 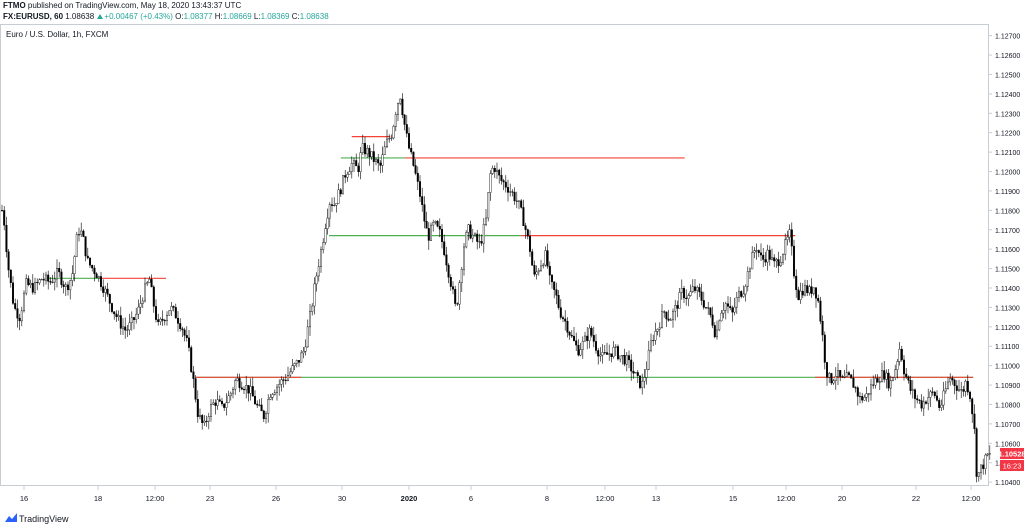 What do you see at coordinates (656, 498) in the screenshot?
I see `x-tick-label: 13` at bounding box center [656, 498].